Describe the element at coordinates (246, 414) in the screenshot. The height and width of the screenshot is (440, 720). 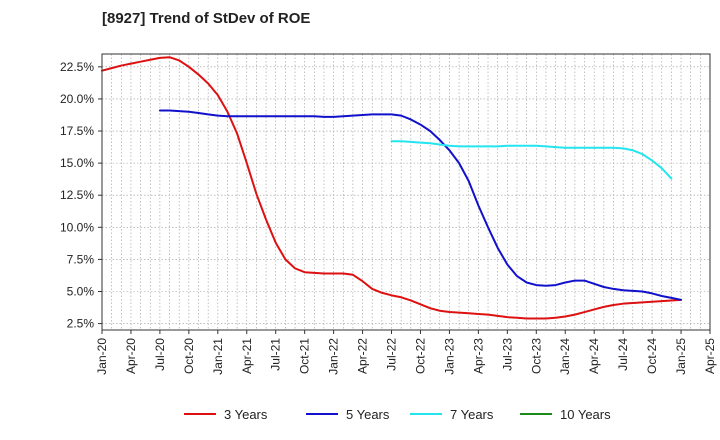
I see `legend-label: 3 Years` at that location.